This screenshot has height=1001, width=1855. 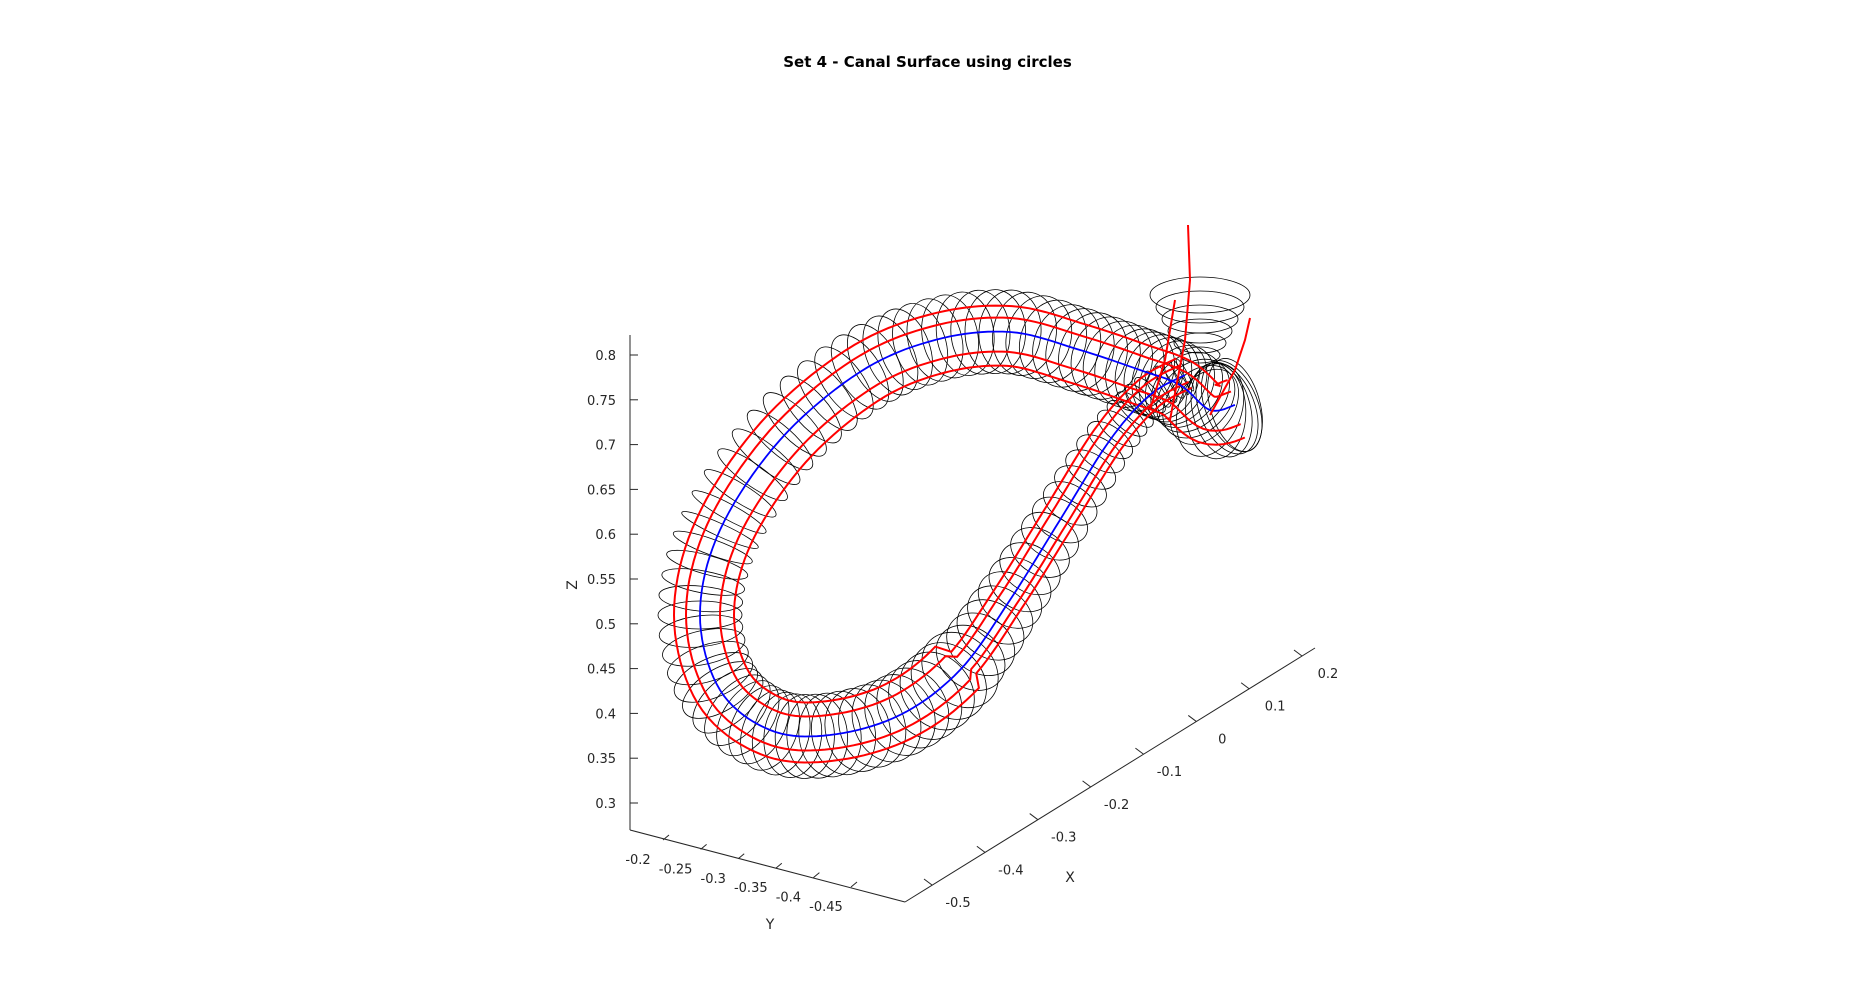 I want to click on y-tick-label: -0.2, so click(x=637, y=860).